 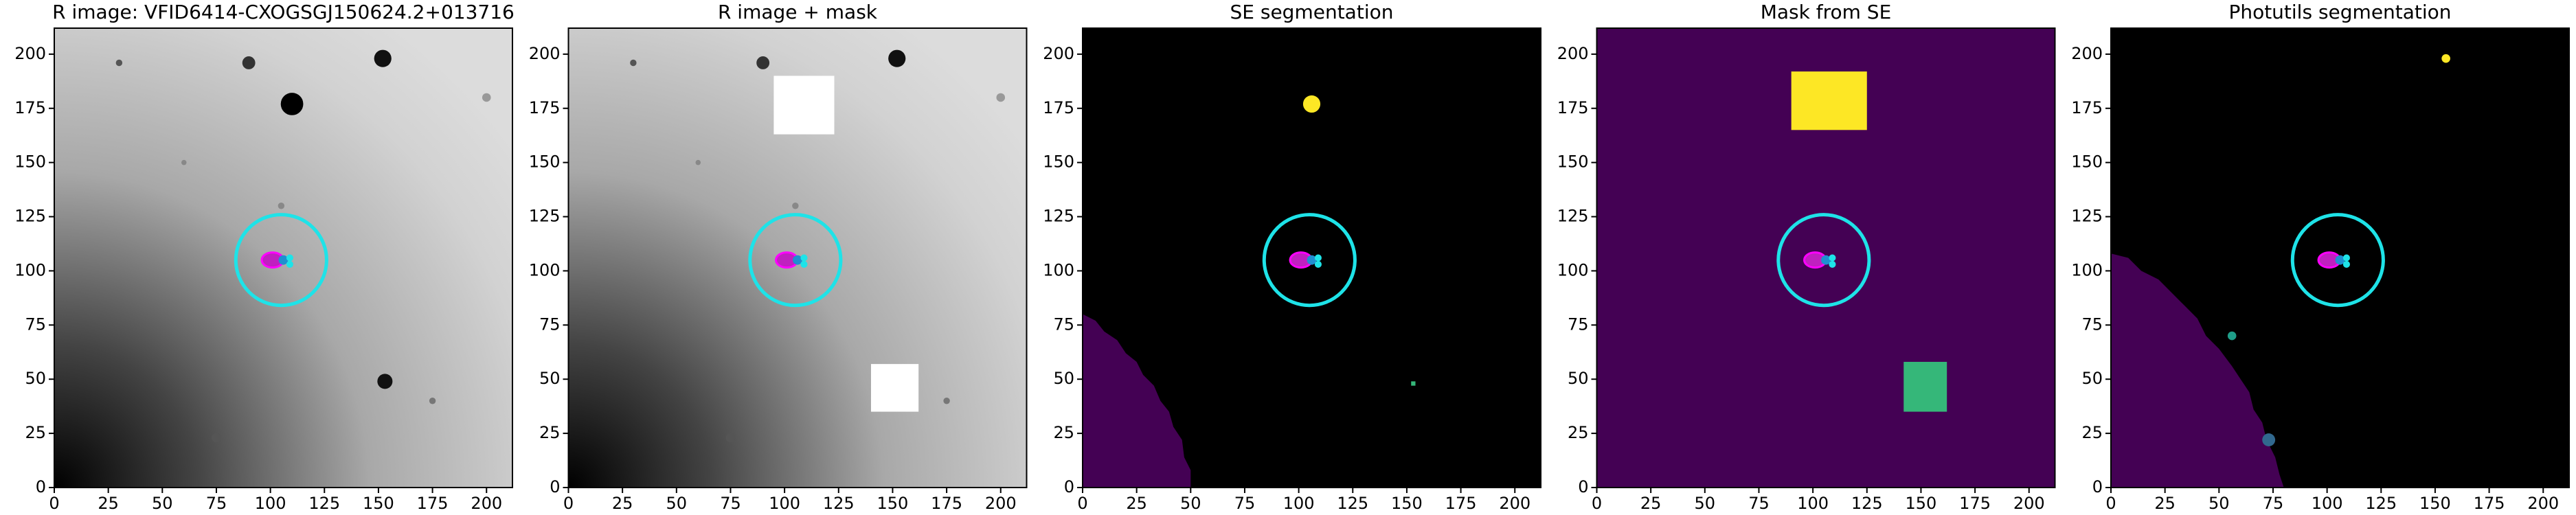 I want to click on y-tick-label: 75, so click(x=550, y=324).